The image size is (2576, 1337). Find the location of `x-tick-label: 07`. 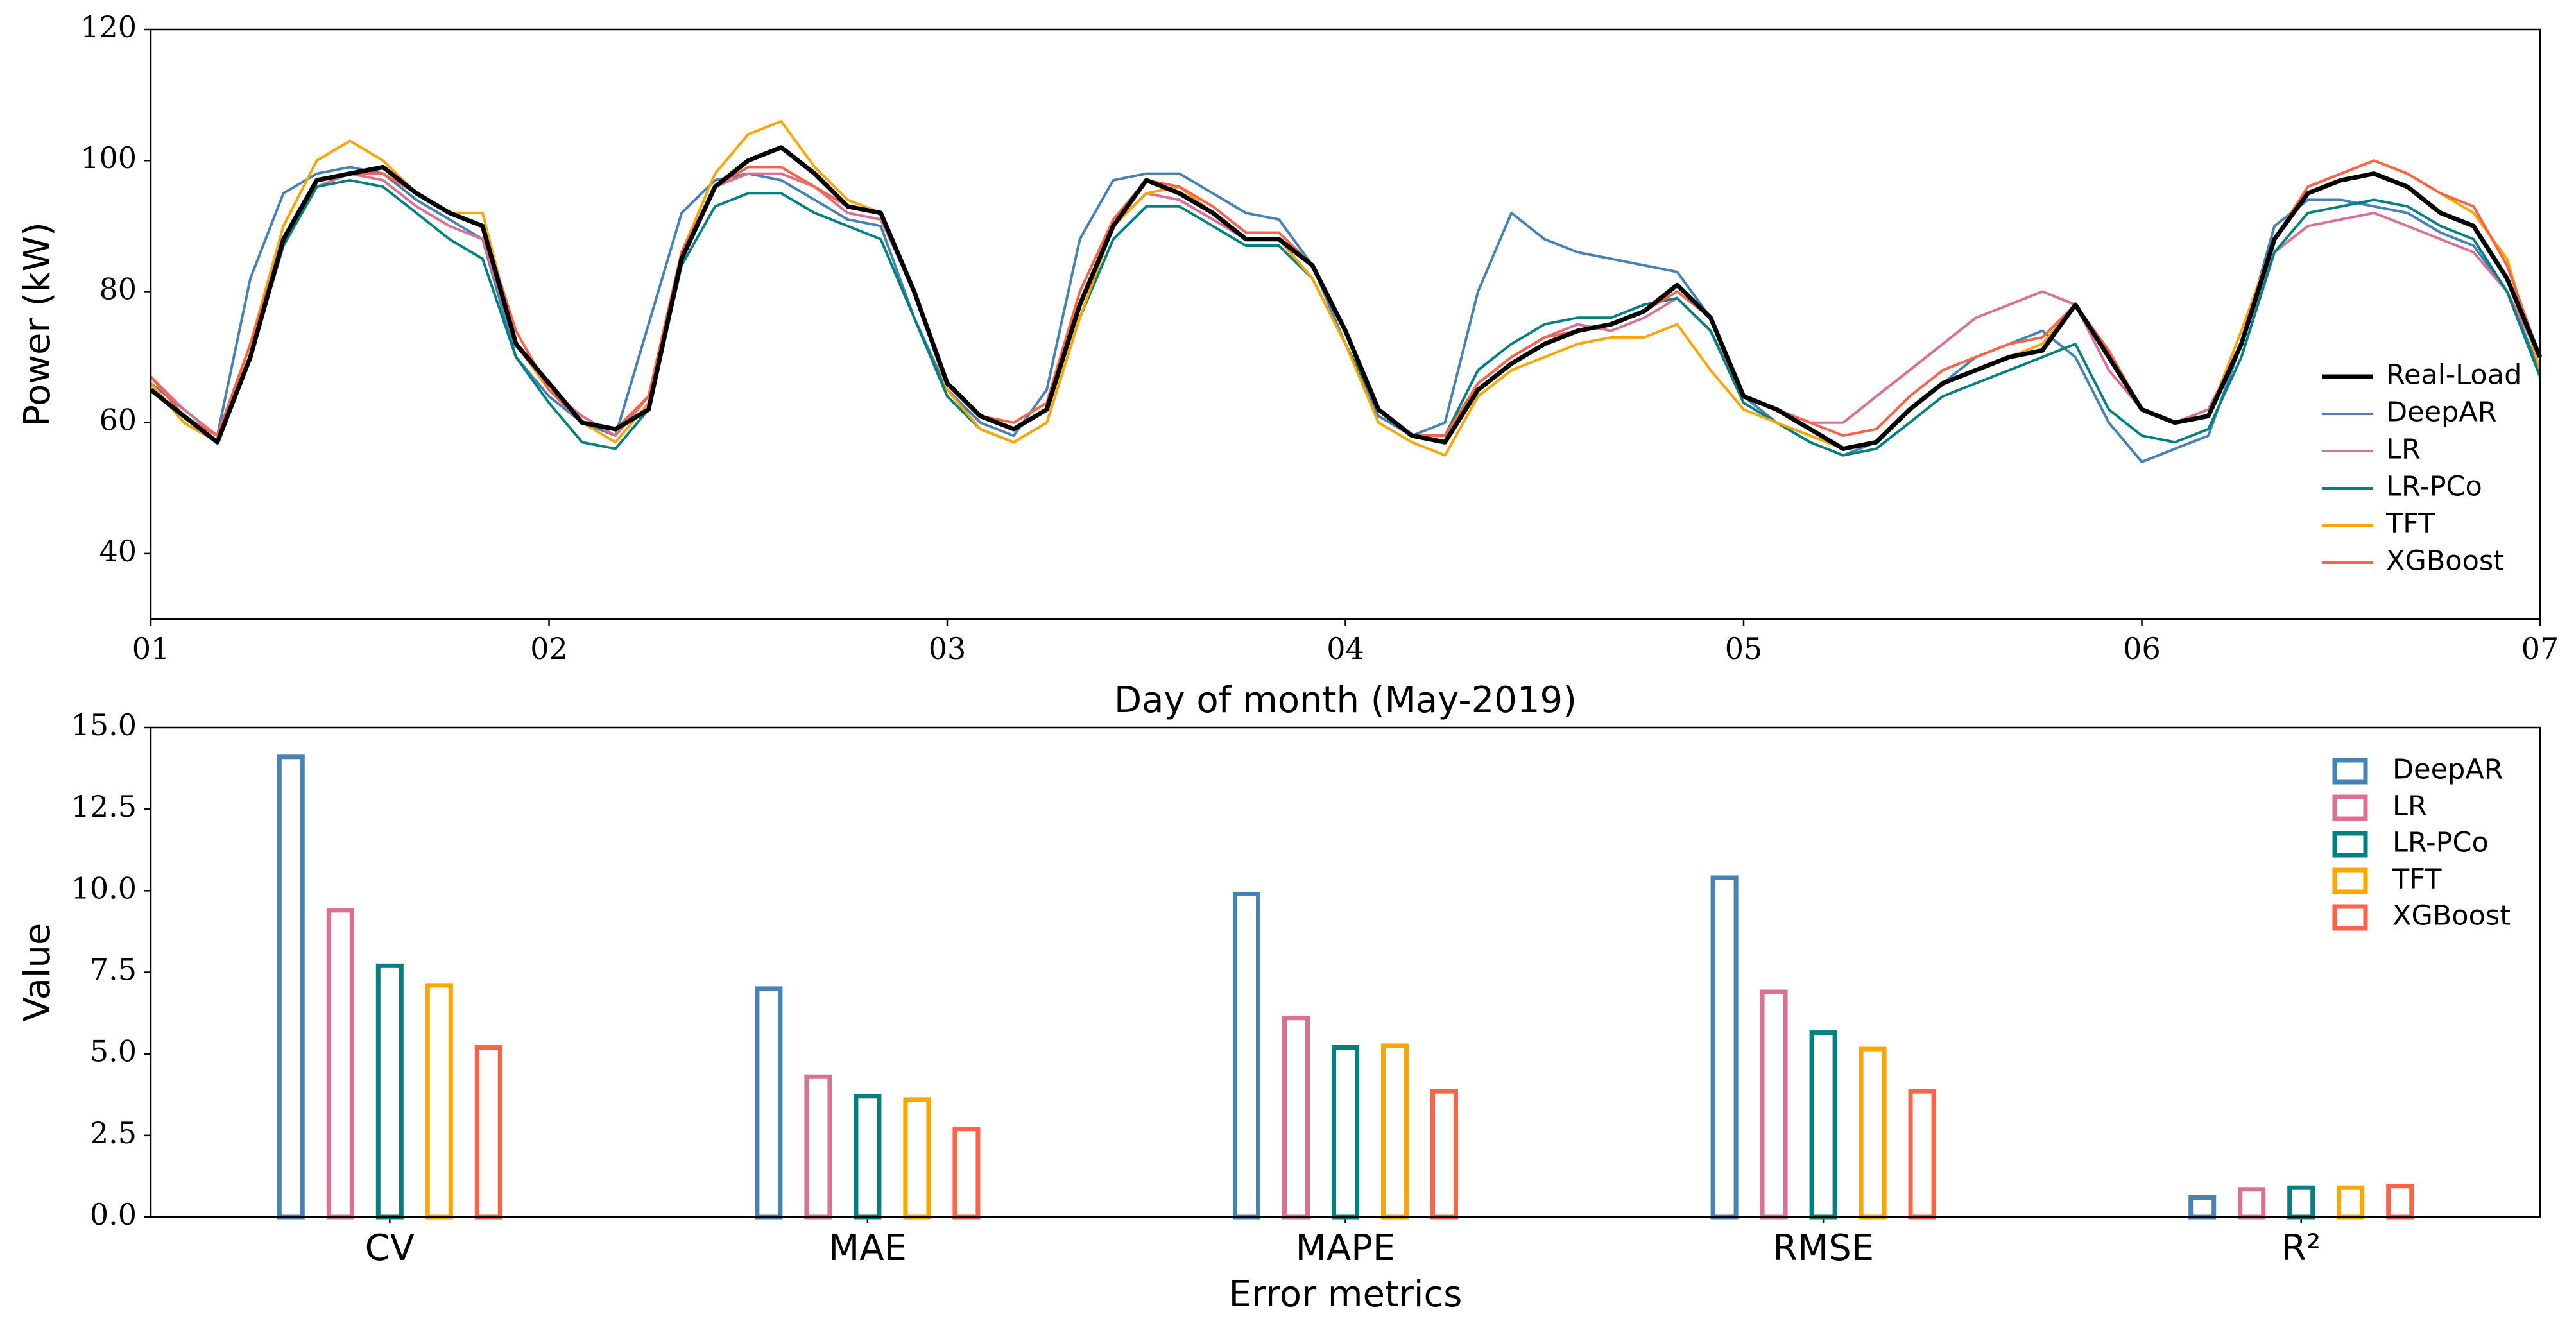

x-tick-label: 07 is located at coordinates (2540, 648).